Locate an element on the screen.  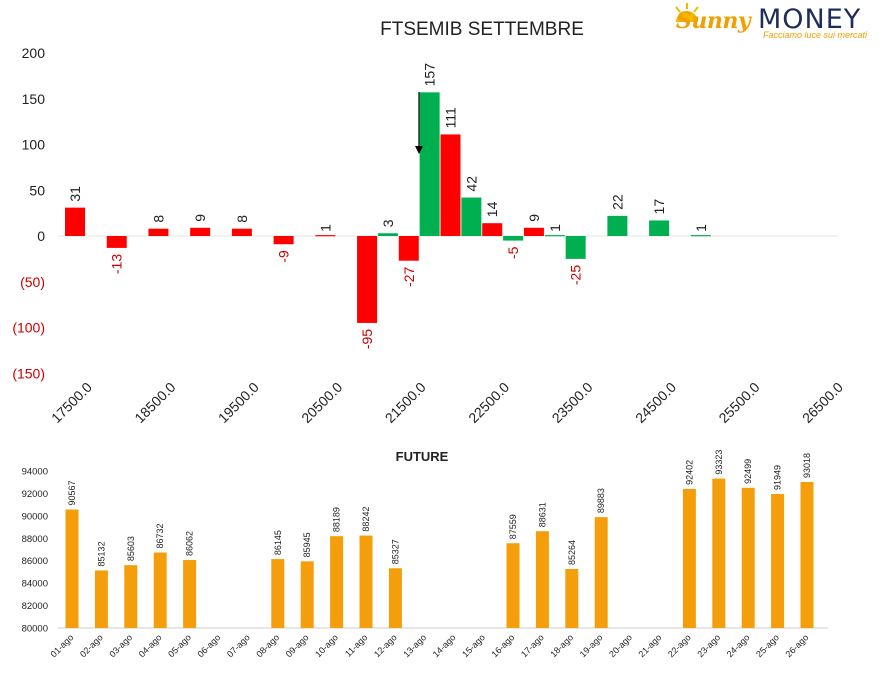
top-chart-title: FTSEMIB SETTEMBRE is located at coordinates (482, 29).